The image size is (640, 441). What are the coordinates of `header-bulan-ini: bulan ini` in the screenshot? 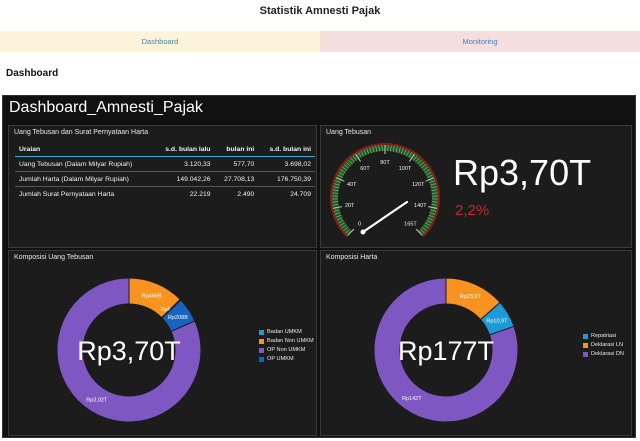 It's located at (236, 150).